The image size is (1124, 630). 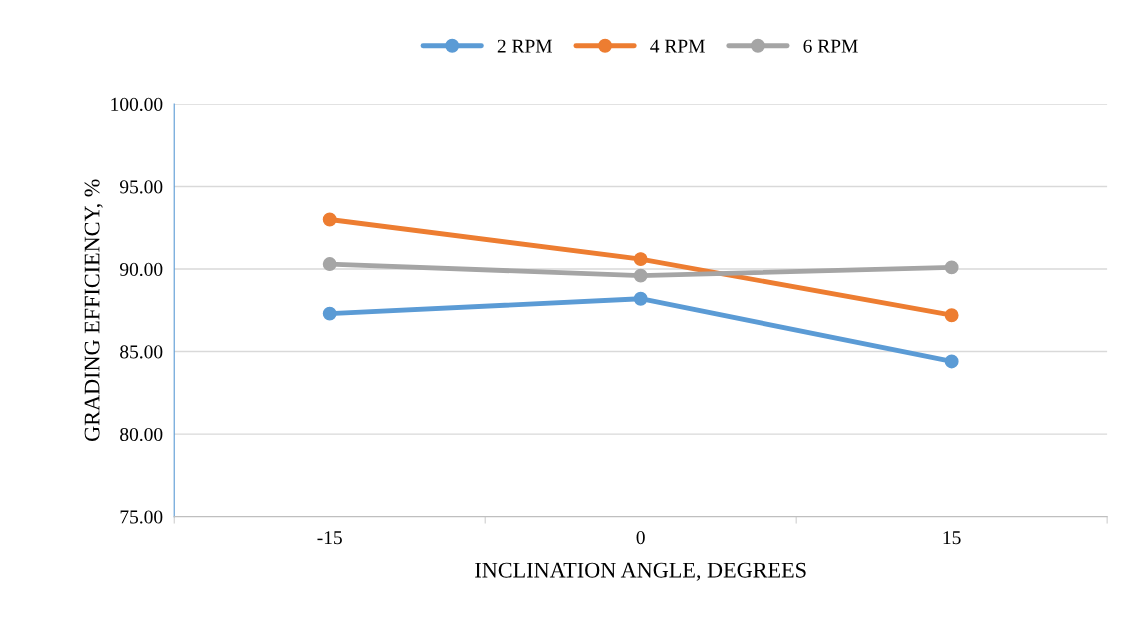 What do you see at coordinates (952, 538) in the screenshot?
I see `x-tick-label: 15` at bounding box center [952, 538].